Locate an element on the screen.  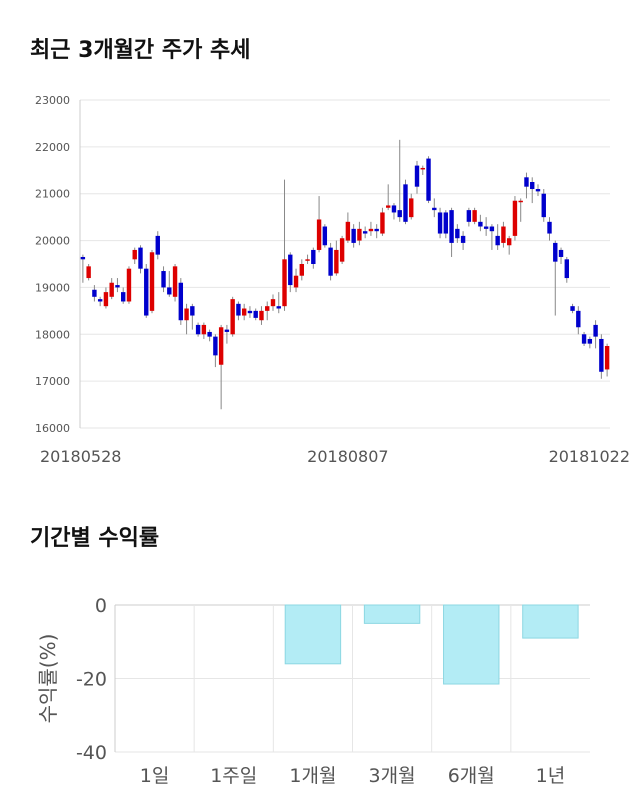
x-tick-label: 1주일 is located at coordinates (233, 776).